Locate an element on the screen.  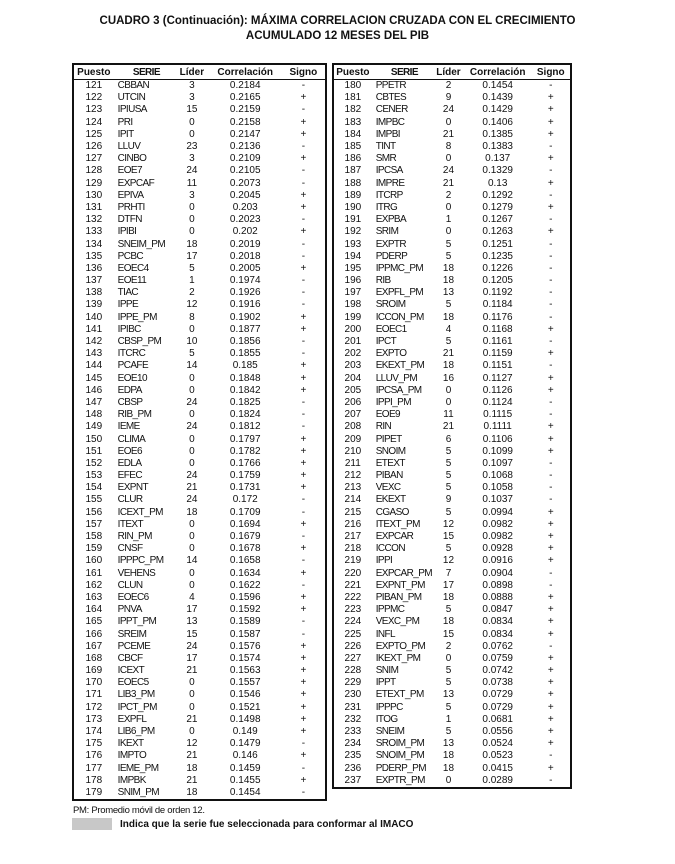
table-row: 133 IPIBI 0 0.202 + is located at coordinates (199, 232).